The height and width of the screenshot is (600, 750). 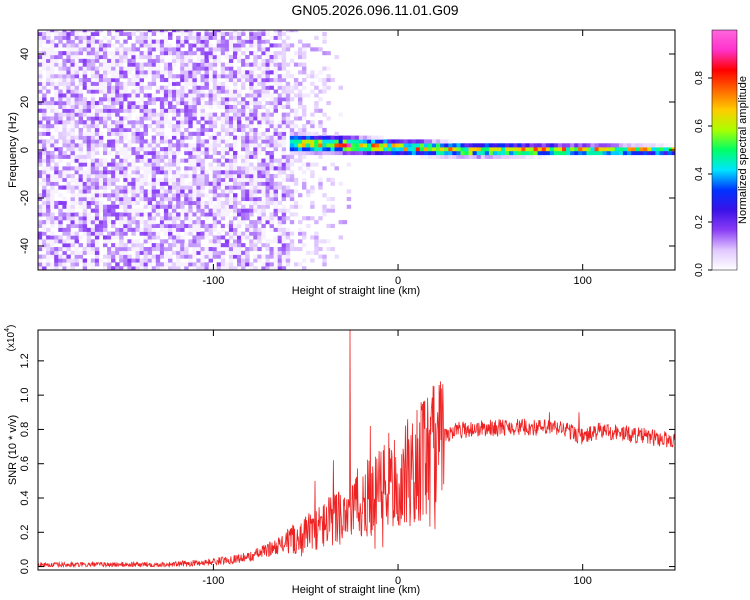 What do you see at coordinates (10, 338) in the screenshot?
I see `snr-scale: (x104)` at bounding box center [10, 338].